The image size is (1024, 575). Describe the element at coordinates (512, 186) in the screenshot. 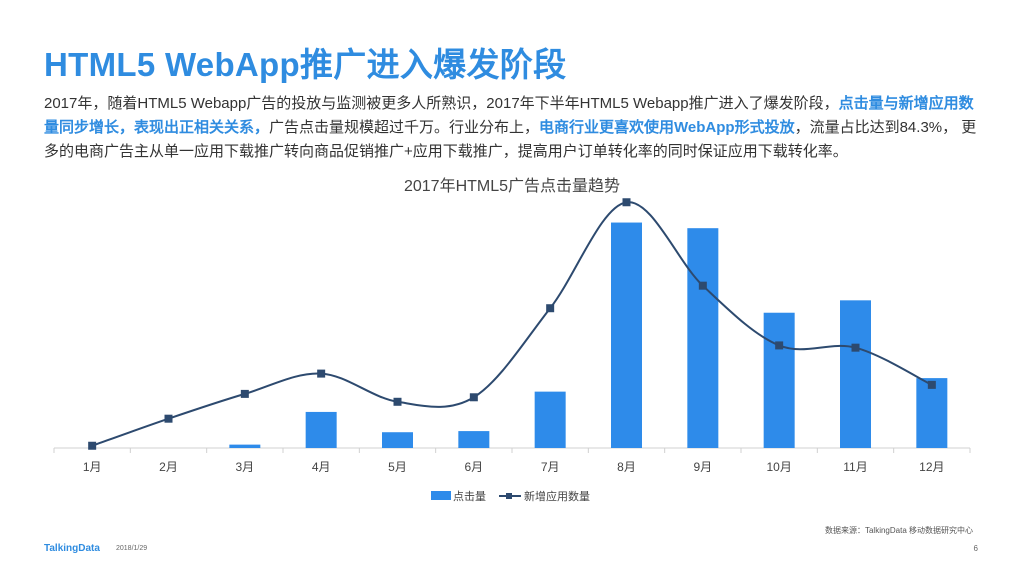

I see `chart-title: 2017年HTML5广告点击量趋势` at that location.